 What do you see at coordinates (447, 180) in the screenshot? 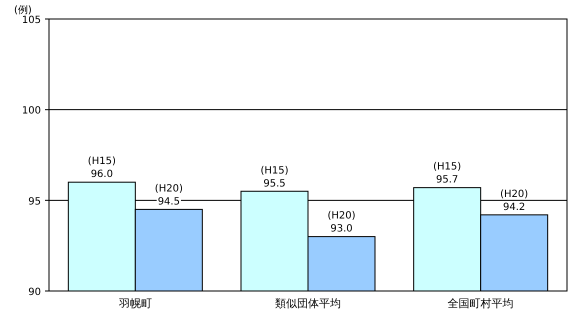
I see `data-label: 95.7` at bounding box center [447, 180].